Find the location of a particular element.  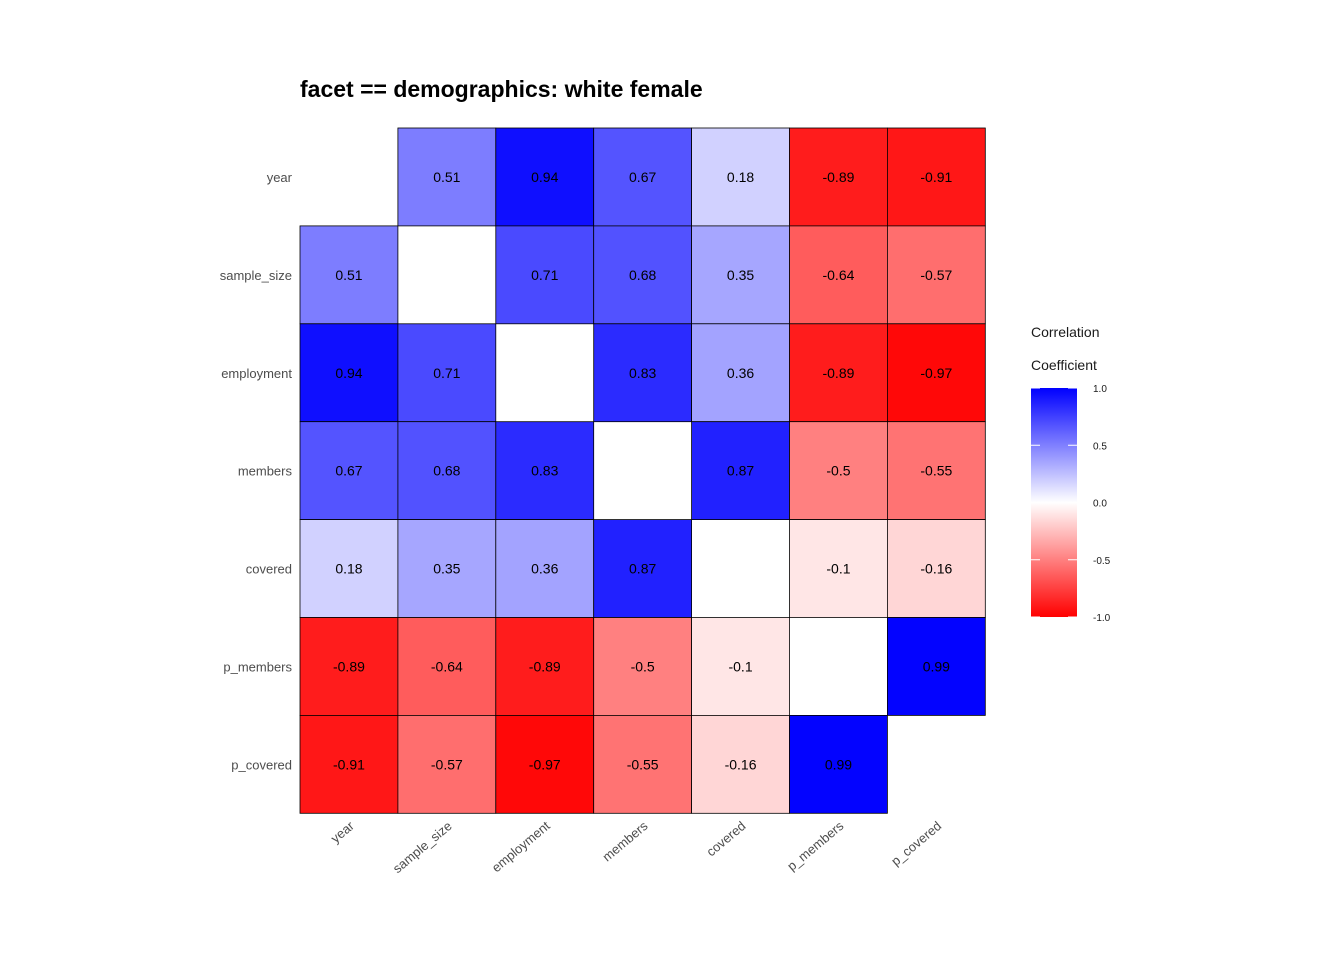

heatmap-cell-p-members-year is located at coordinates (349, 666).